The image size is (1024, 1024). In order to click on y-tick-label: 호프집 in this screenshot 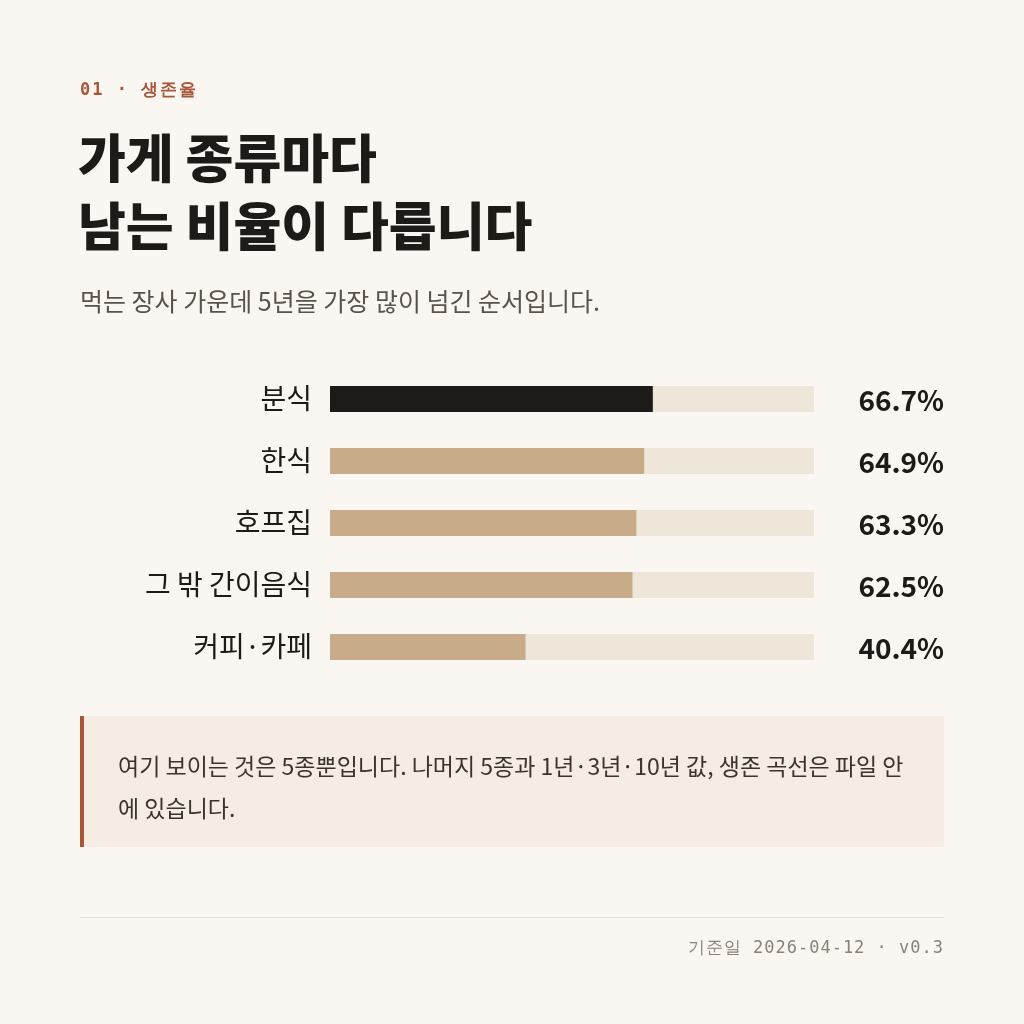, I will do `click(273, 520)`.